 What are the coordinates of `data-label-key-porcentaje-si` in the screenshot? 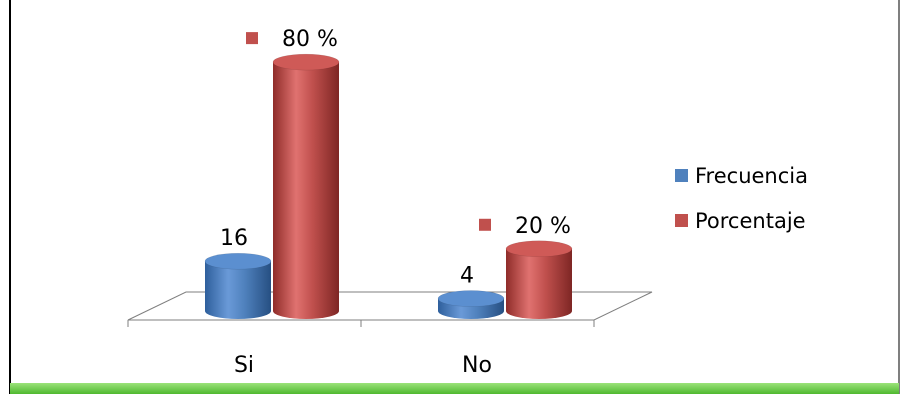 It's located at (252, 38).